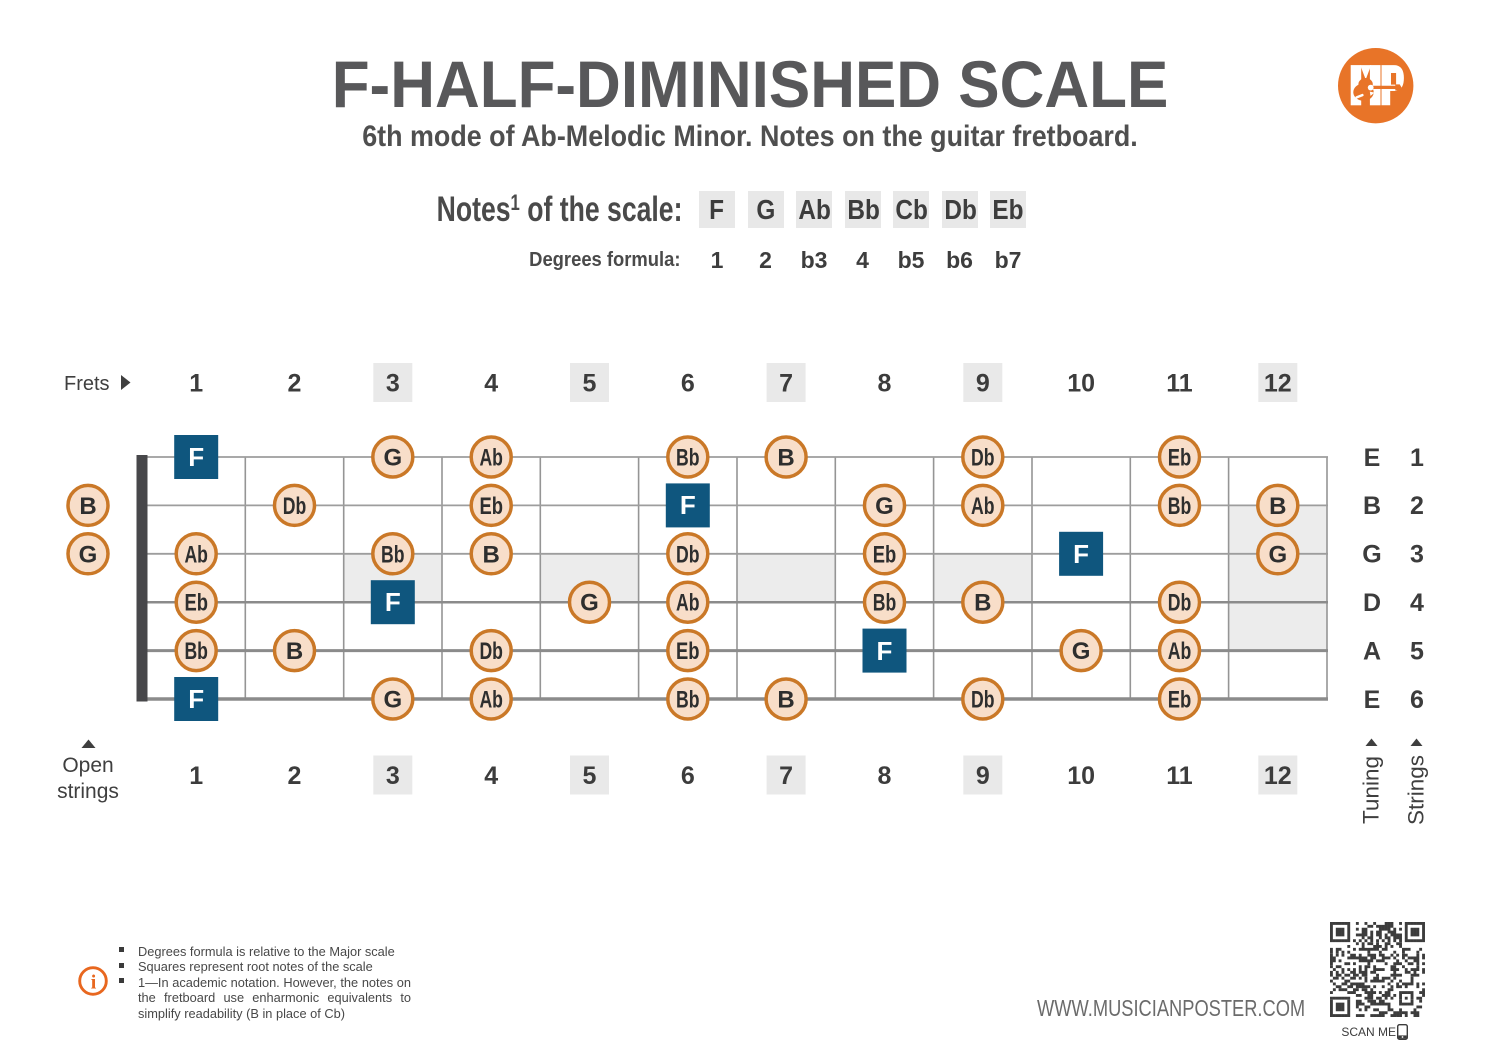 This screenshot has width=1500, height=1061. Describe the element at coordinates (87, 384) in the screenshot. I see `svg-text: Frets` at that location.